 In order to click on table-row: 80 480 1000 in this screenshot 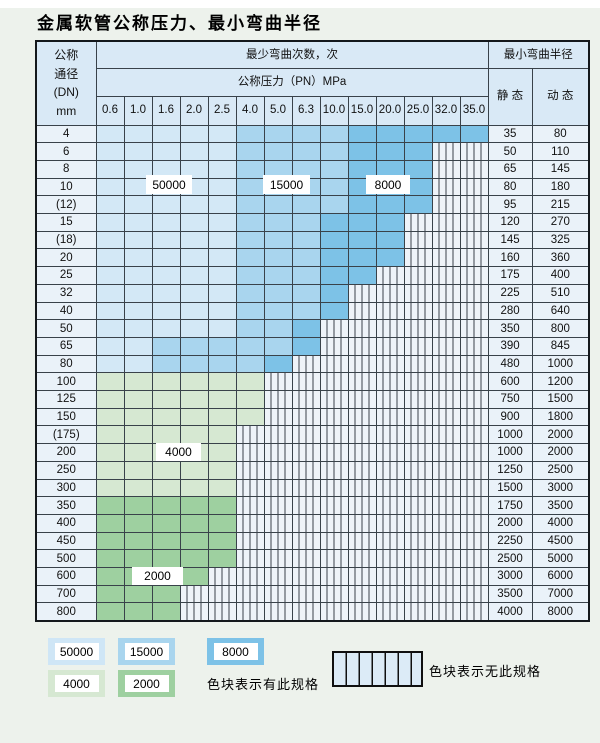, I will do `click(312, 364)`.